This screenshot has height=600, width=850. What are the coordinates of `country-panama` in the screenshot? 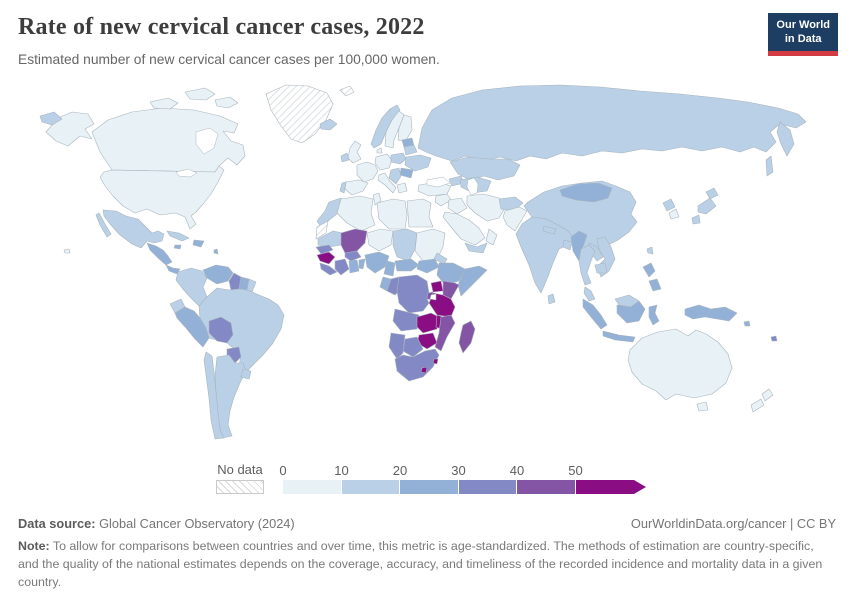 It's located at (173, 269).